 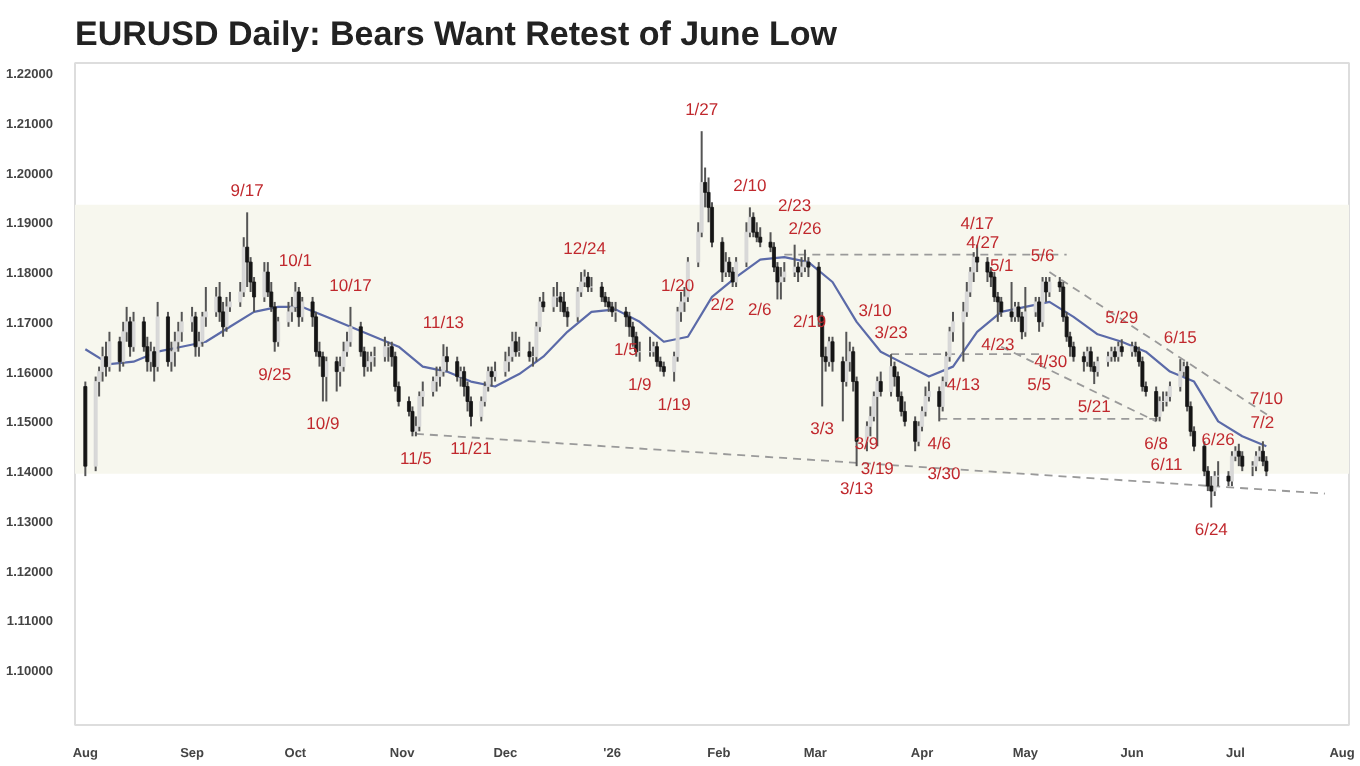 What do you see at coordinates (750, 185) in the screenshot?
I see `annotation: 2/10` at bounding box center [750, 185].